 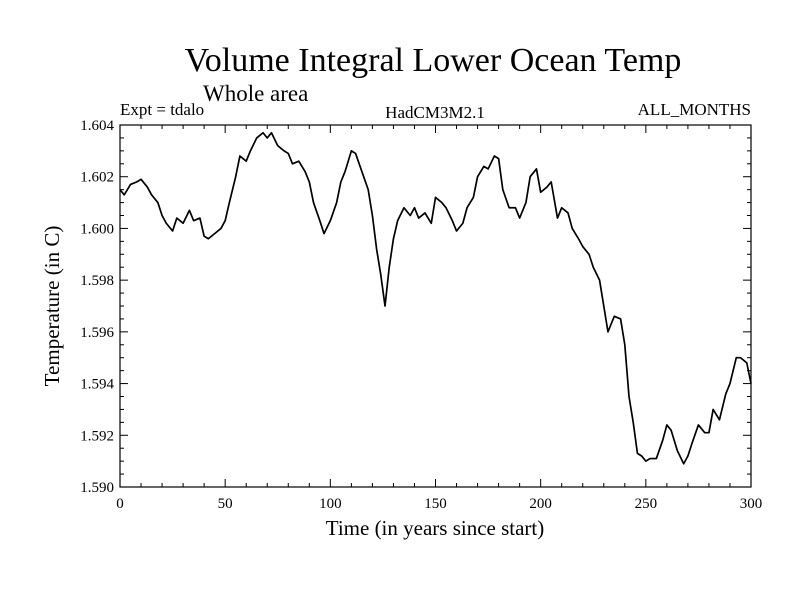 I want to click on x-tick-label: 100, so click(x=330, y=504).